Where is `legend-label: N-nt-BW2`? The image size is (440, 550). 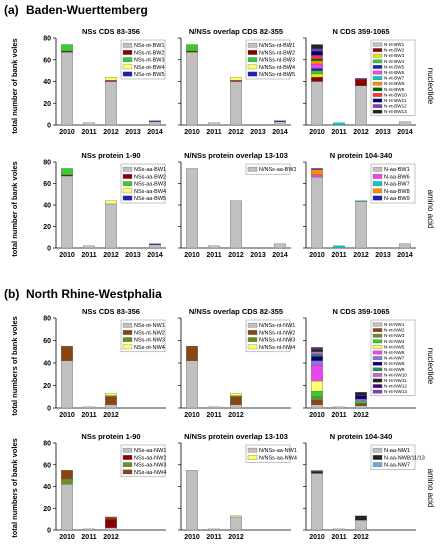 legend-label: N-nt-BW2 is located at coordinates (394, 50).